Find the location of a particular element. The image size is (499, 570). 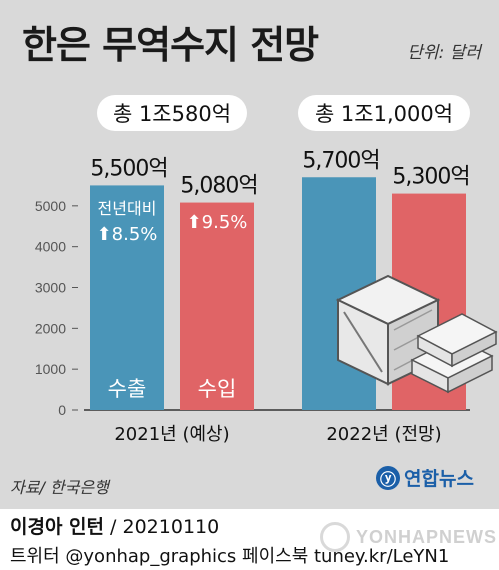

yoy-export-label: ⬆8.5% is located at coordinates (127, 234).